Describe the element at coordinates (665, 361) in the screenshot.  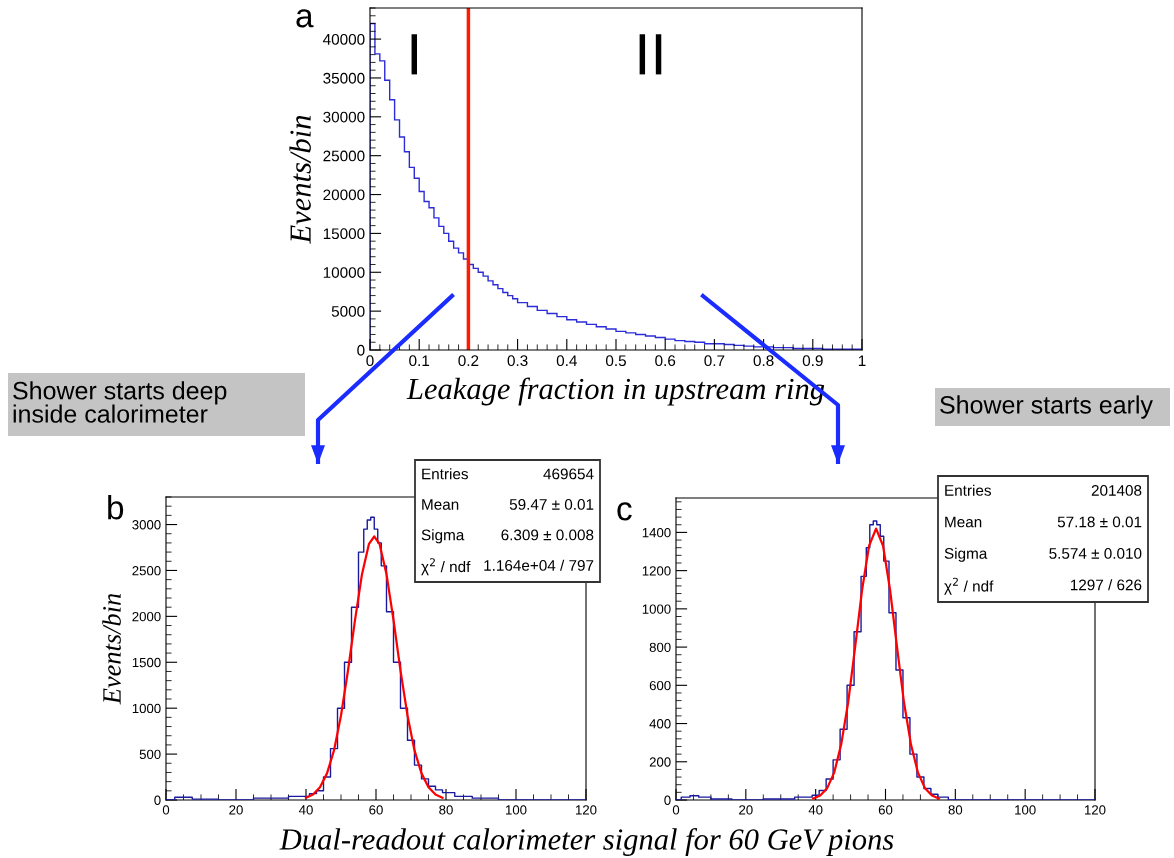
I see `x-tick-label: 0.6` at that location.